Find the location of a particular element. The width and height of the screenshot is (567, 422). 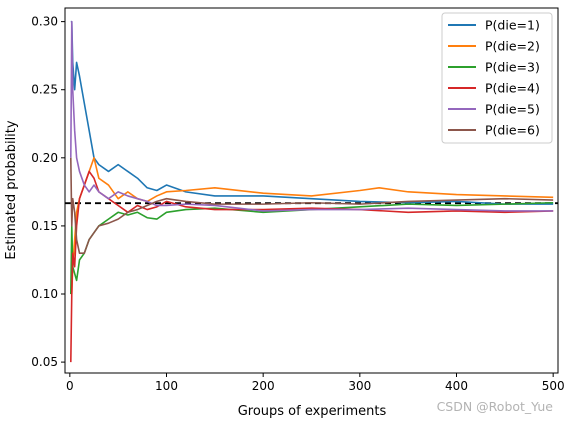

y-tick-label: 0.20 is located at coordinates (44, 158).